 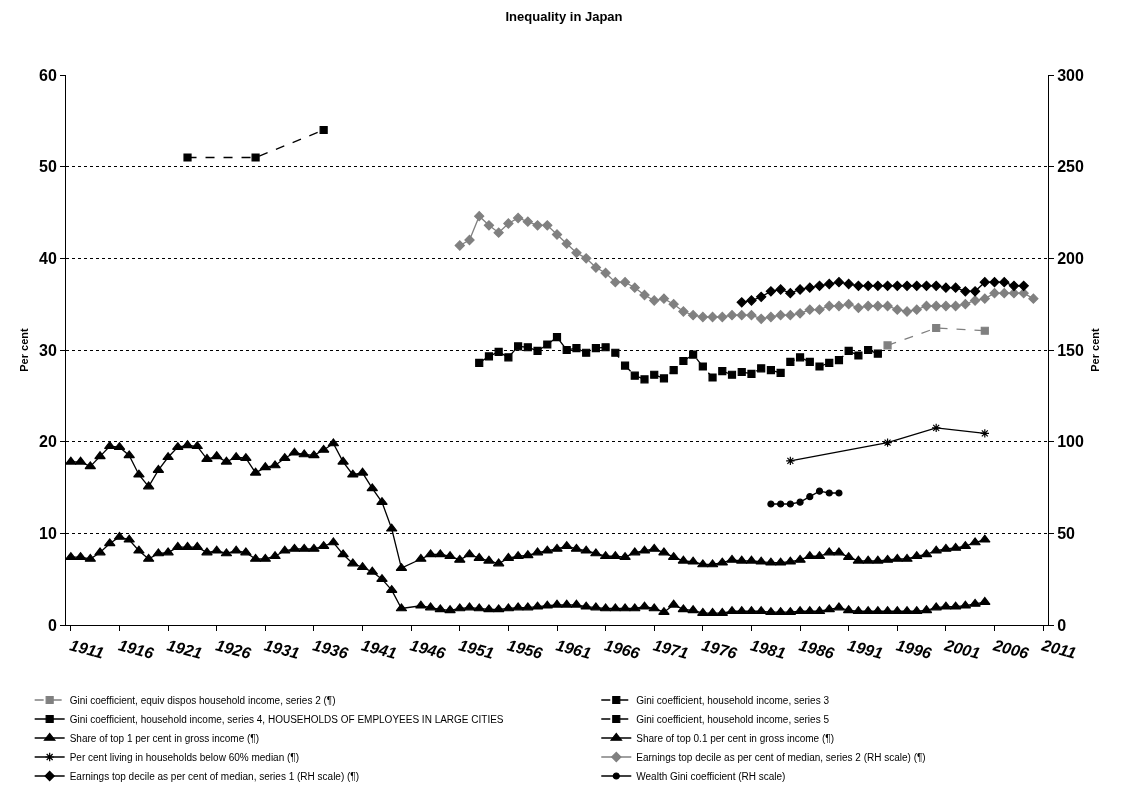 I want to click on x-tick-label: 1956, so click(x=525, y=649).